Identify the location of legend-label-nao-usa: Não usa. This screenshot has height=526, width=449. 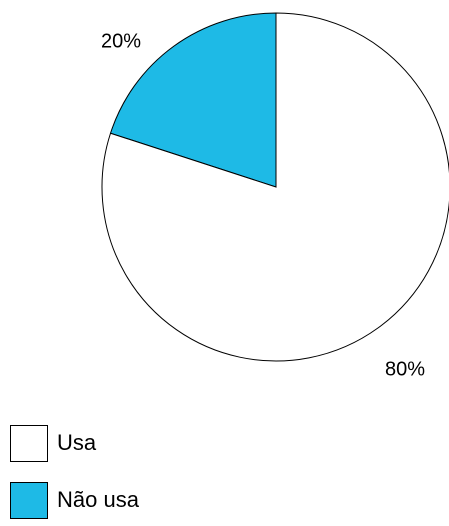
(98, 499).